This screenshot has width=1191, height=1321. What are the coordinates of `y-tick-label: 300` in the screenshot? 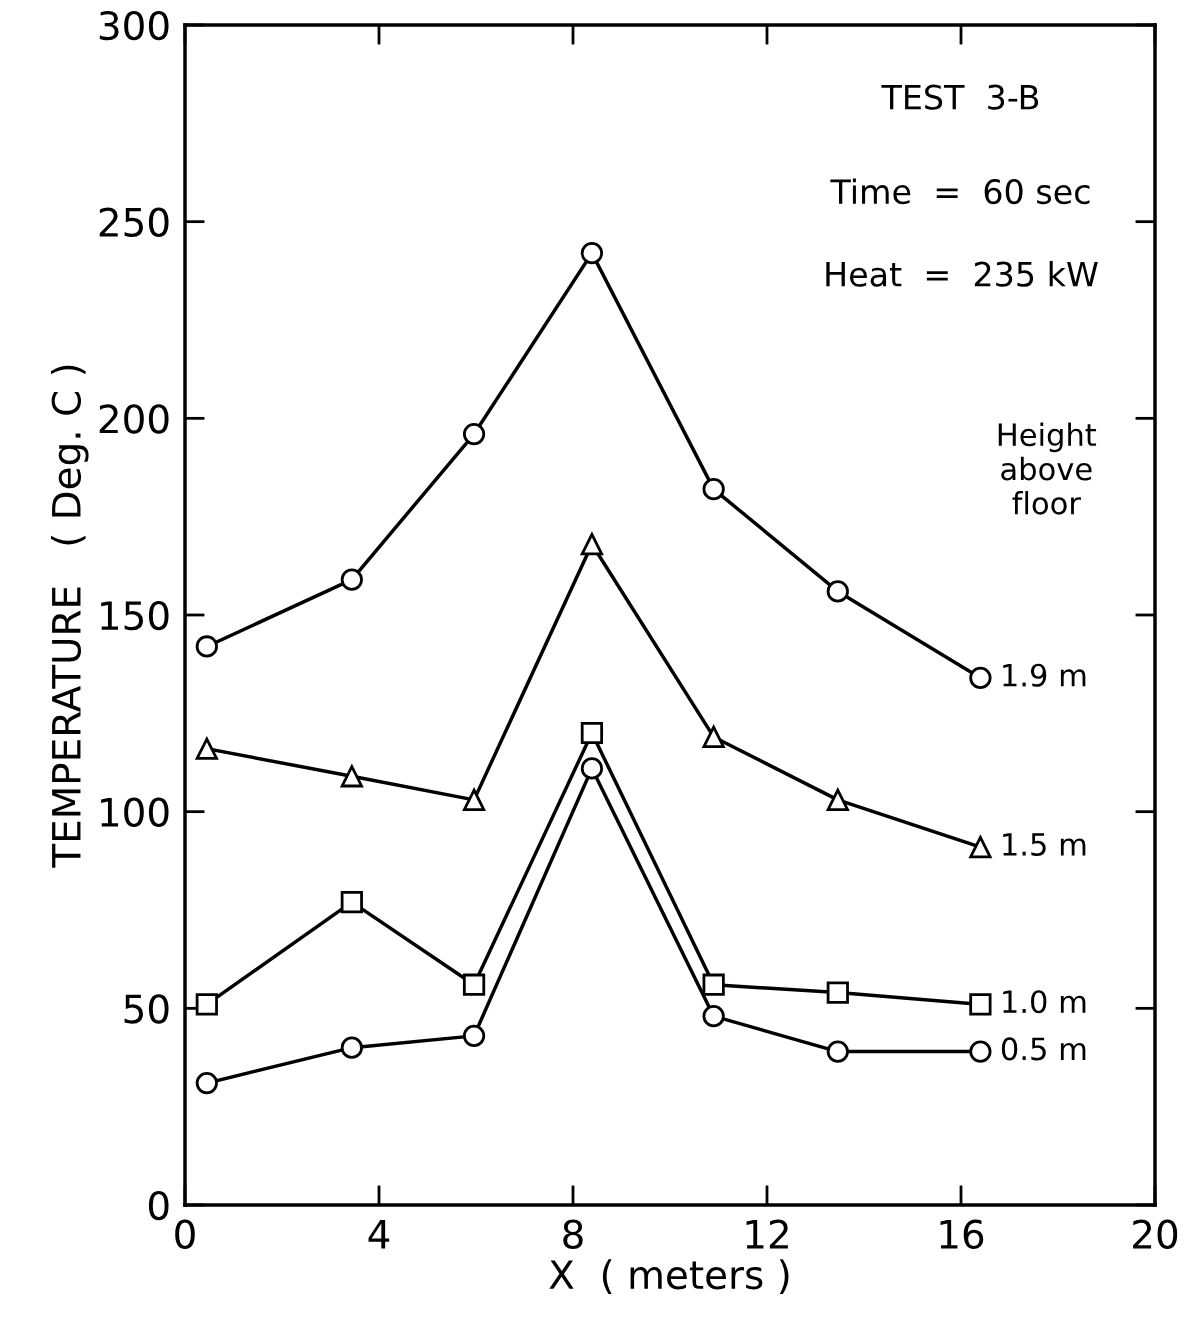 It's located at (134, 25).